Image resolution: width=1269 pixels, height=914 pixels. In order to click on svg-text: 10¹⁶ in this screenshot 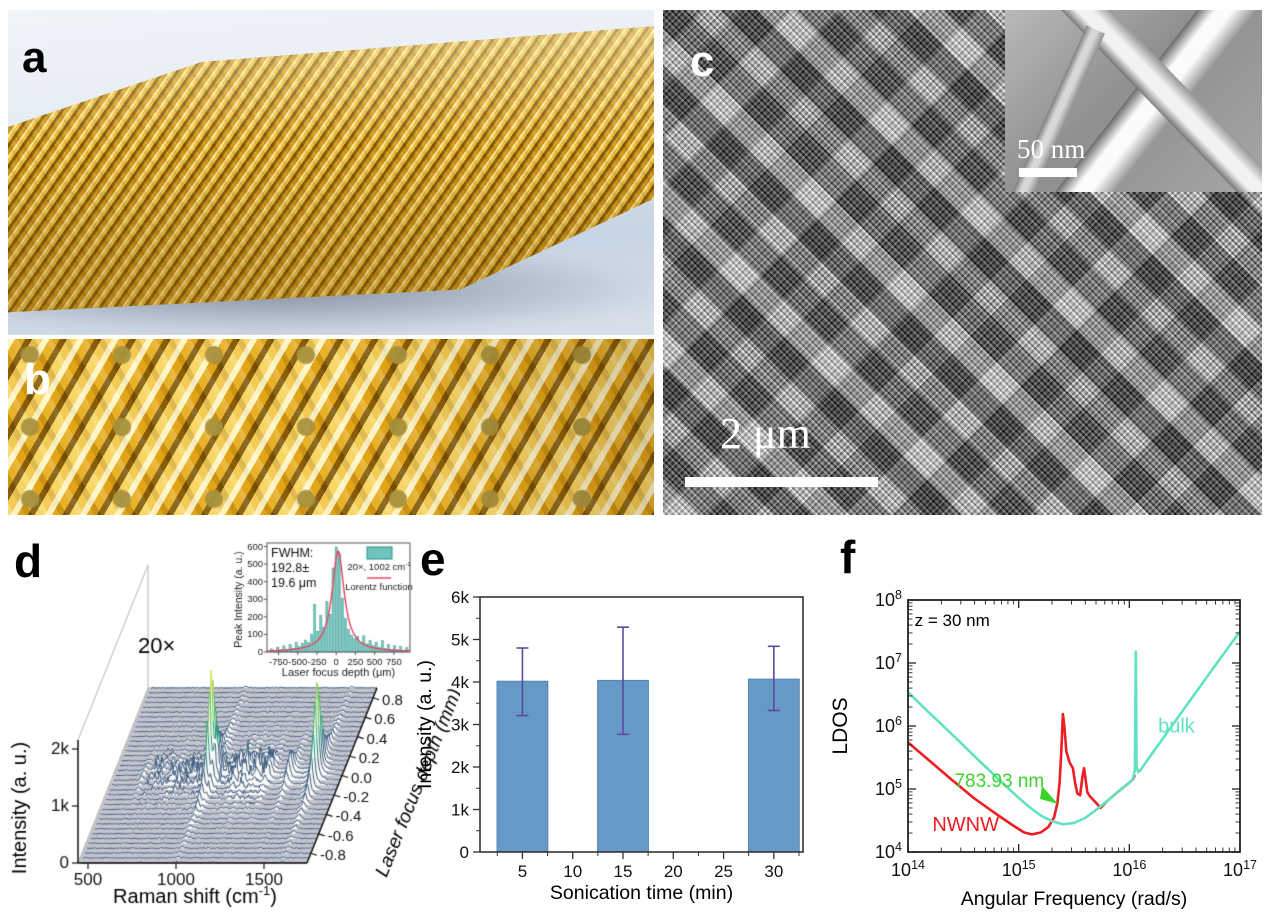, I will do `click(1129, 869)`.